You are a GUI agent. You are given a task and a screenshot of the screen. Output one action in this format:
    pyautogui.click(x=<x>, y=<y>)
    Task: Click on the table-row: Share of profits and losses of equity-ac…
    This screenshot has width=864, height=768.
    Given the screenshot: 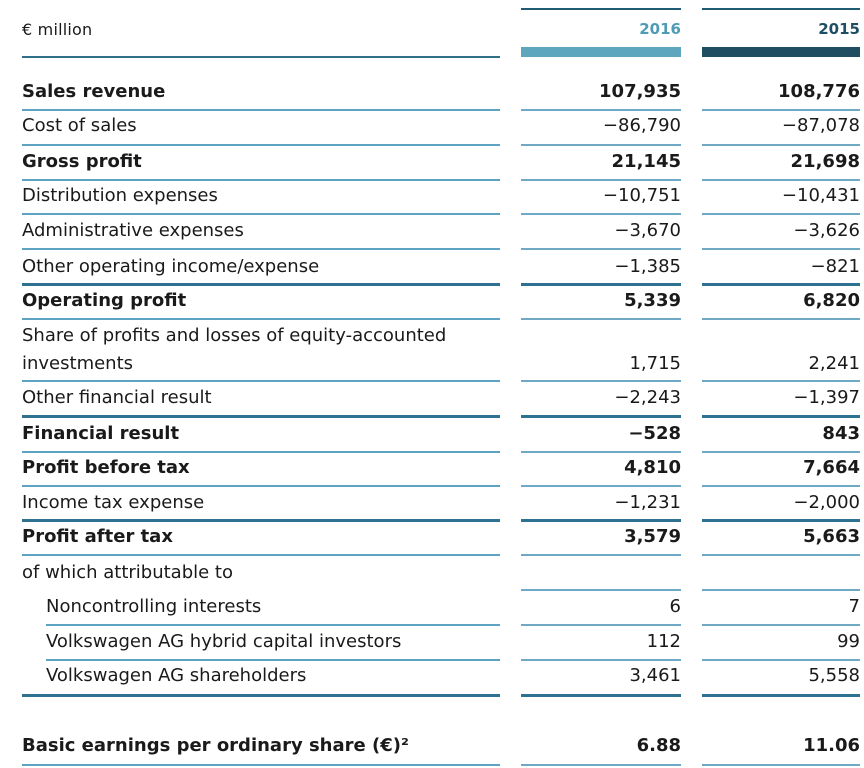 What is the action you would take?
    pyautogui.click(x=432, y=351)
    